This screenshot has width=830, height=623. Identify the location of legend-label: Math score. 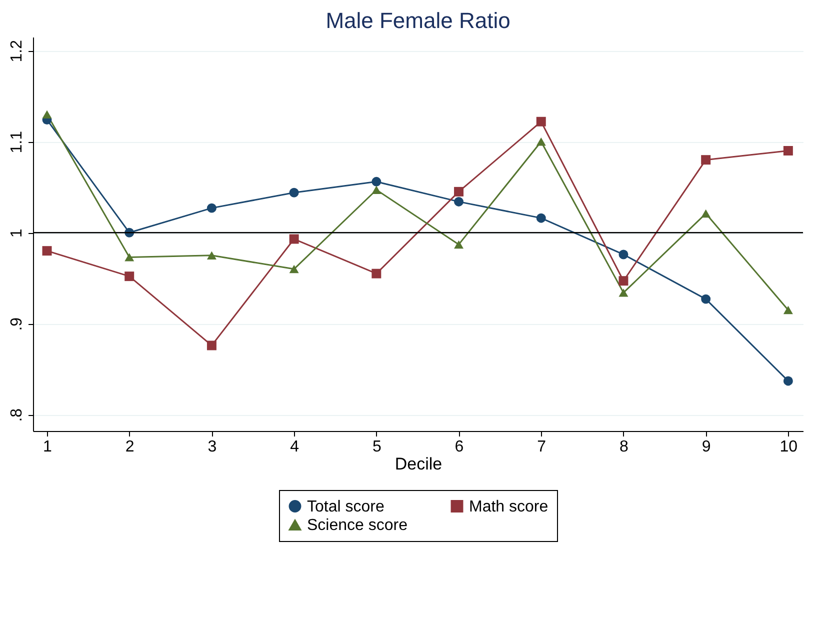
(508, 507).